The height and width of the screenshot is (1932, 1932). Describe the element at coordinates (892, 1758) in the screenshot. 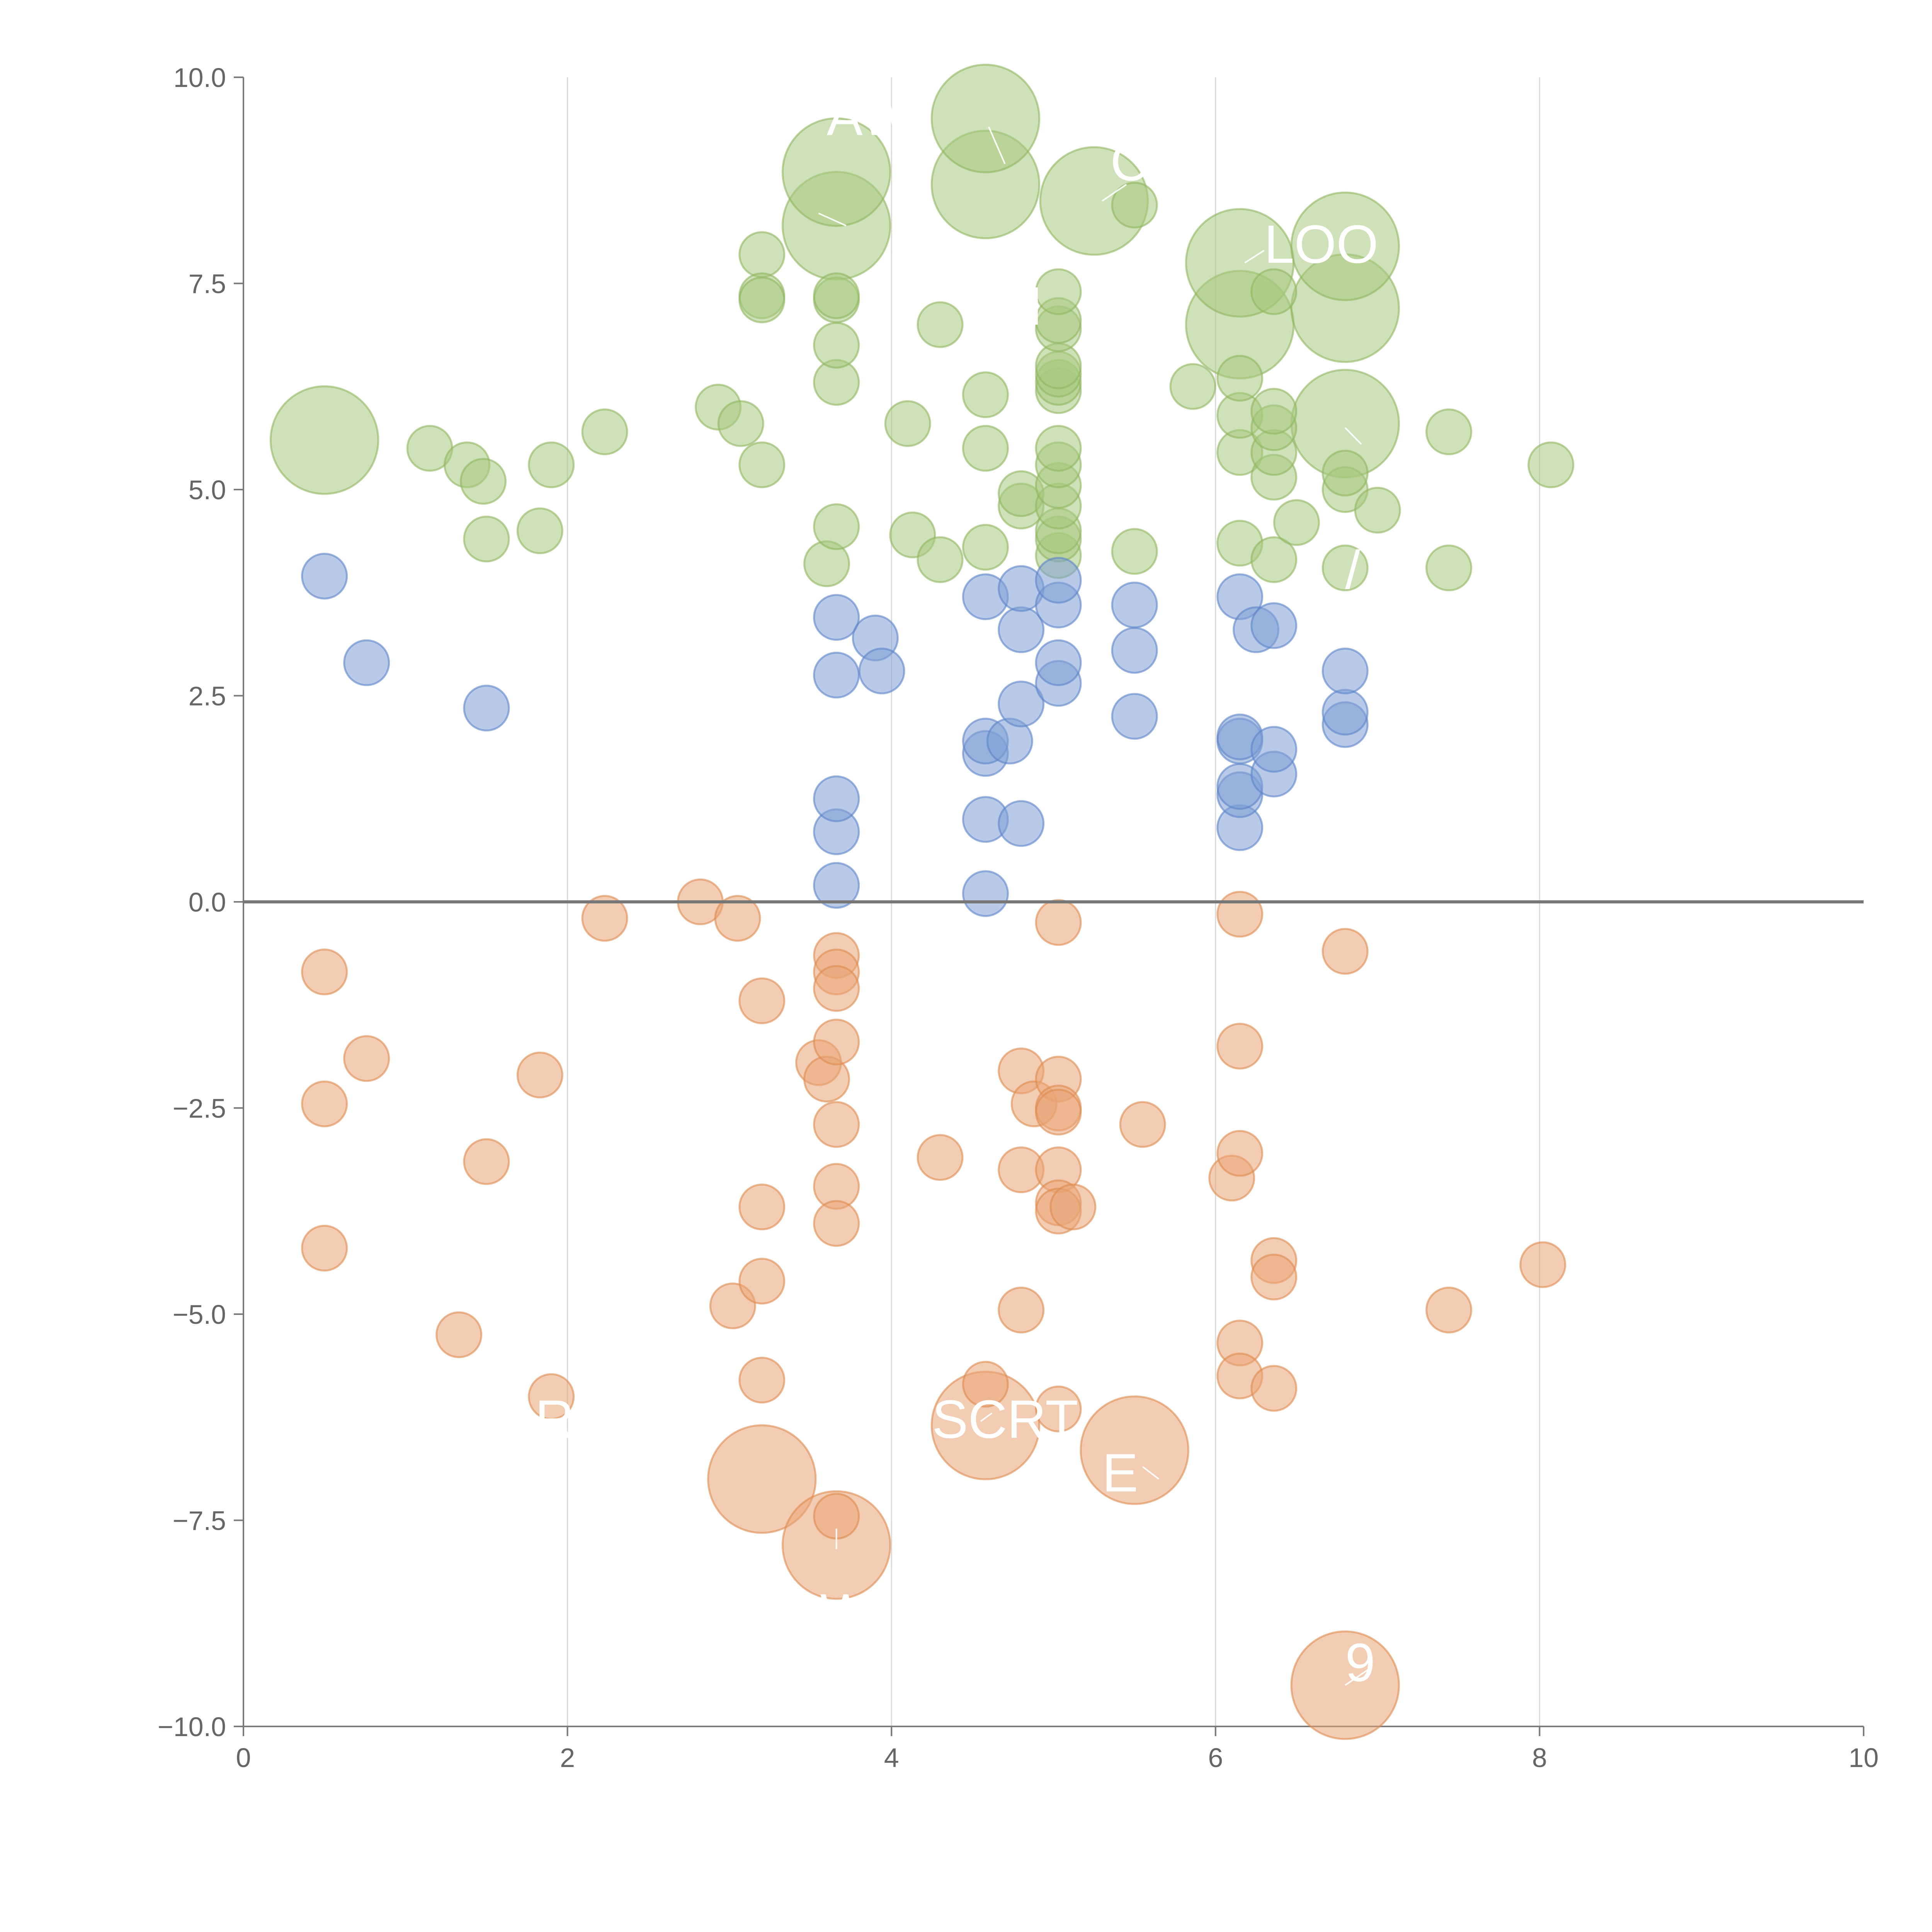

I see `x-tick-label: 4` at that location.